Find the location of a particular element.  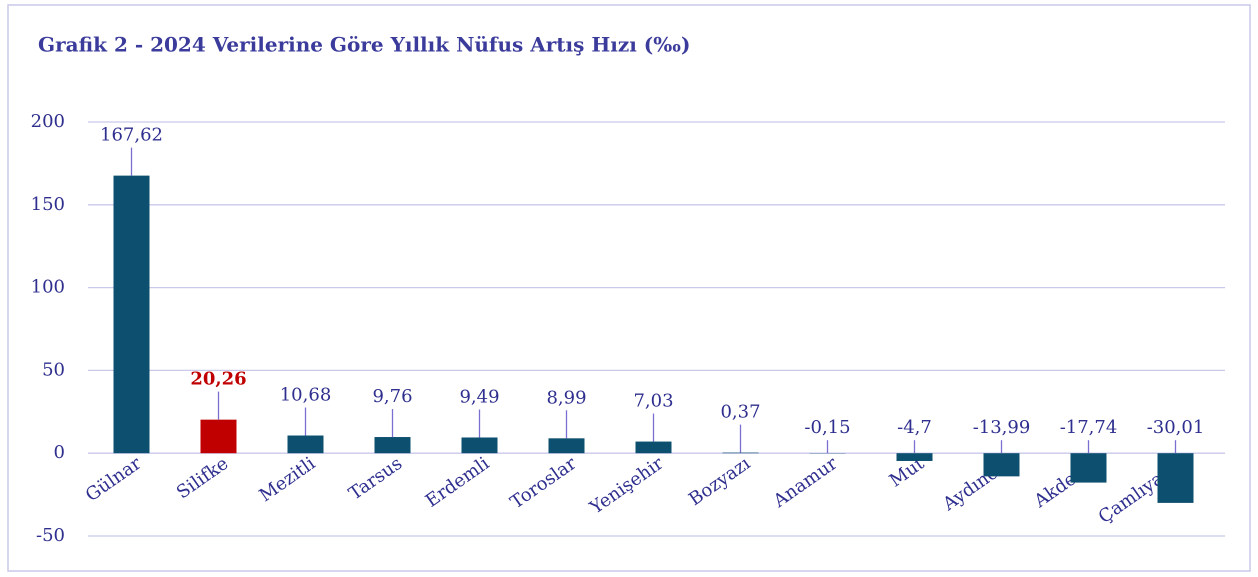

y-tick-label: 150 is located at coordinates (48, 204).